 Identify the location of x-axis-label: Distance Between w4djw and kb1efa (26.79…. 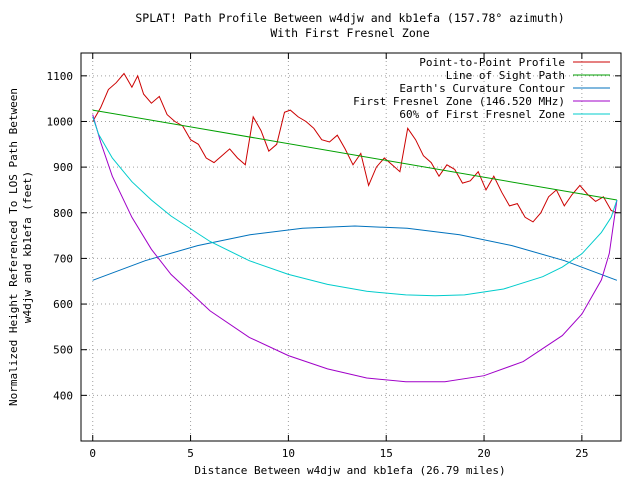
(349, 470).